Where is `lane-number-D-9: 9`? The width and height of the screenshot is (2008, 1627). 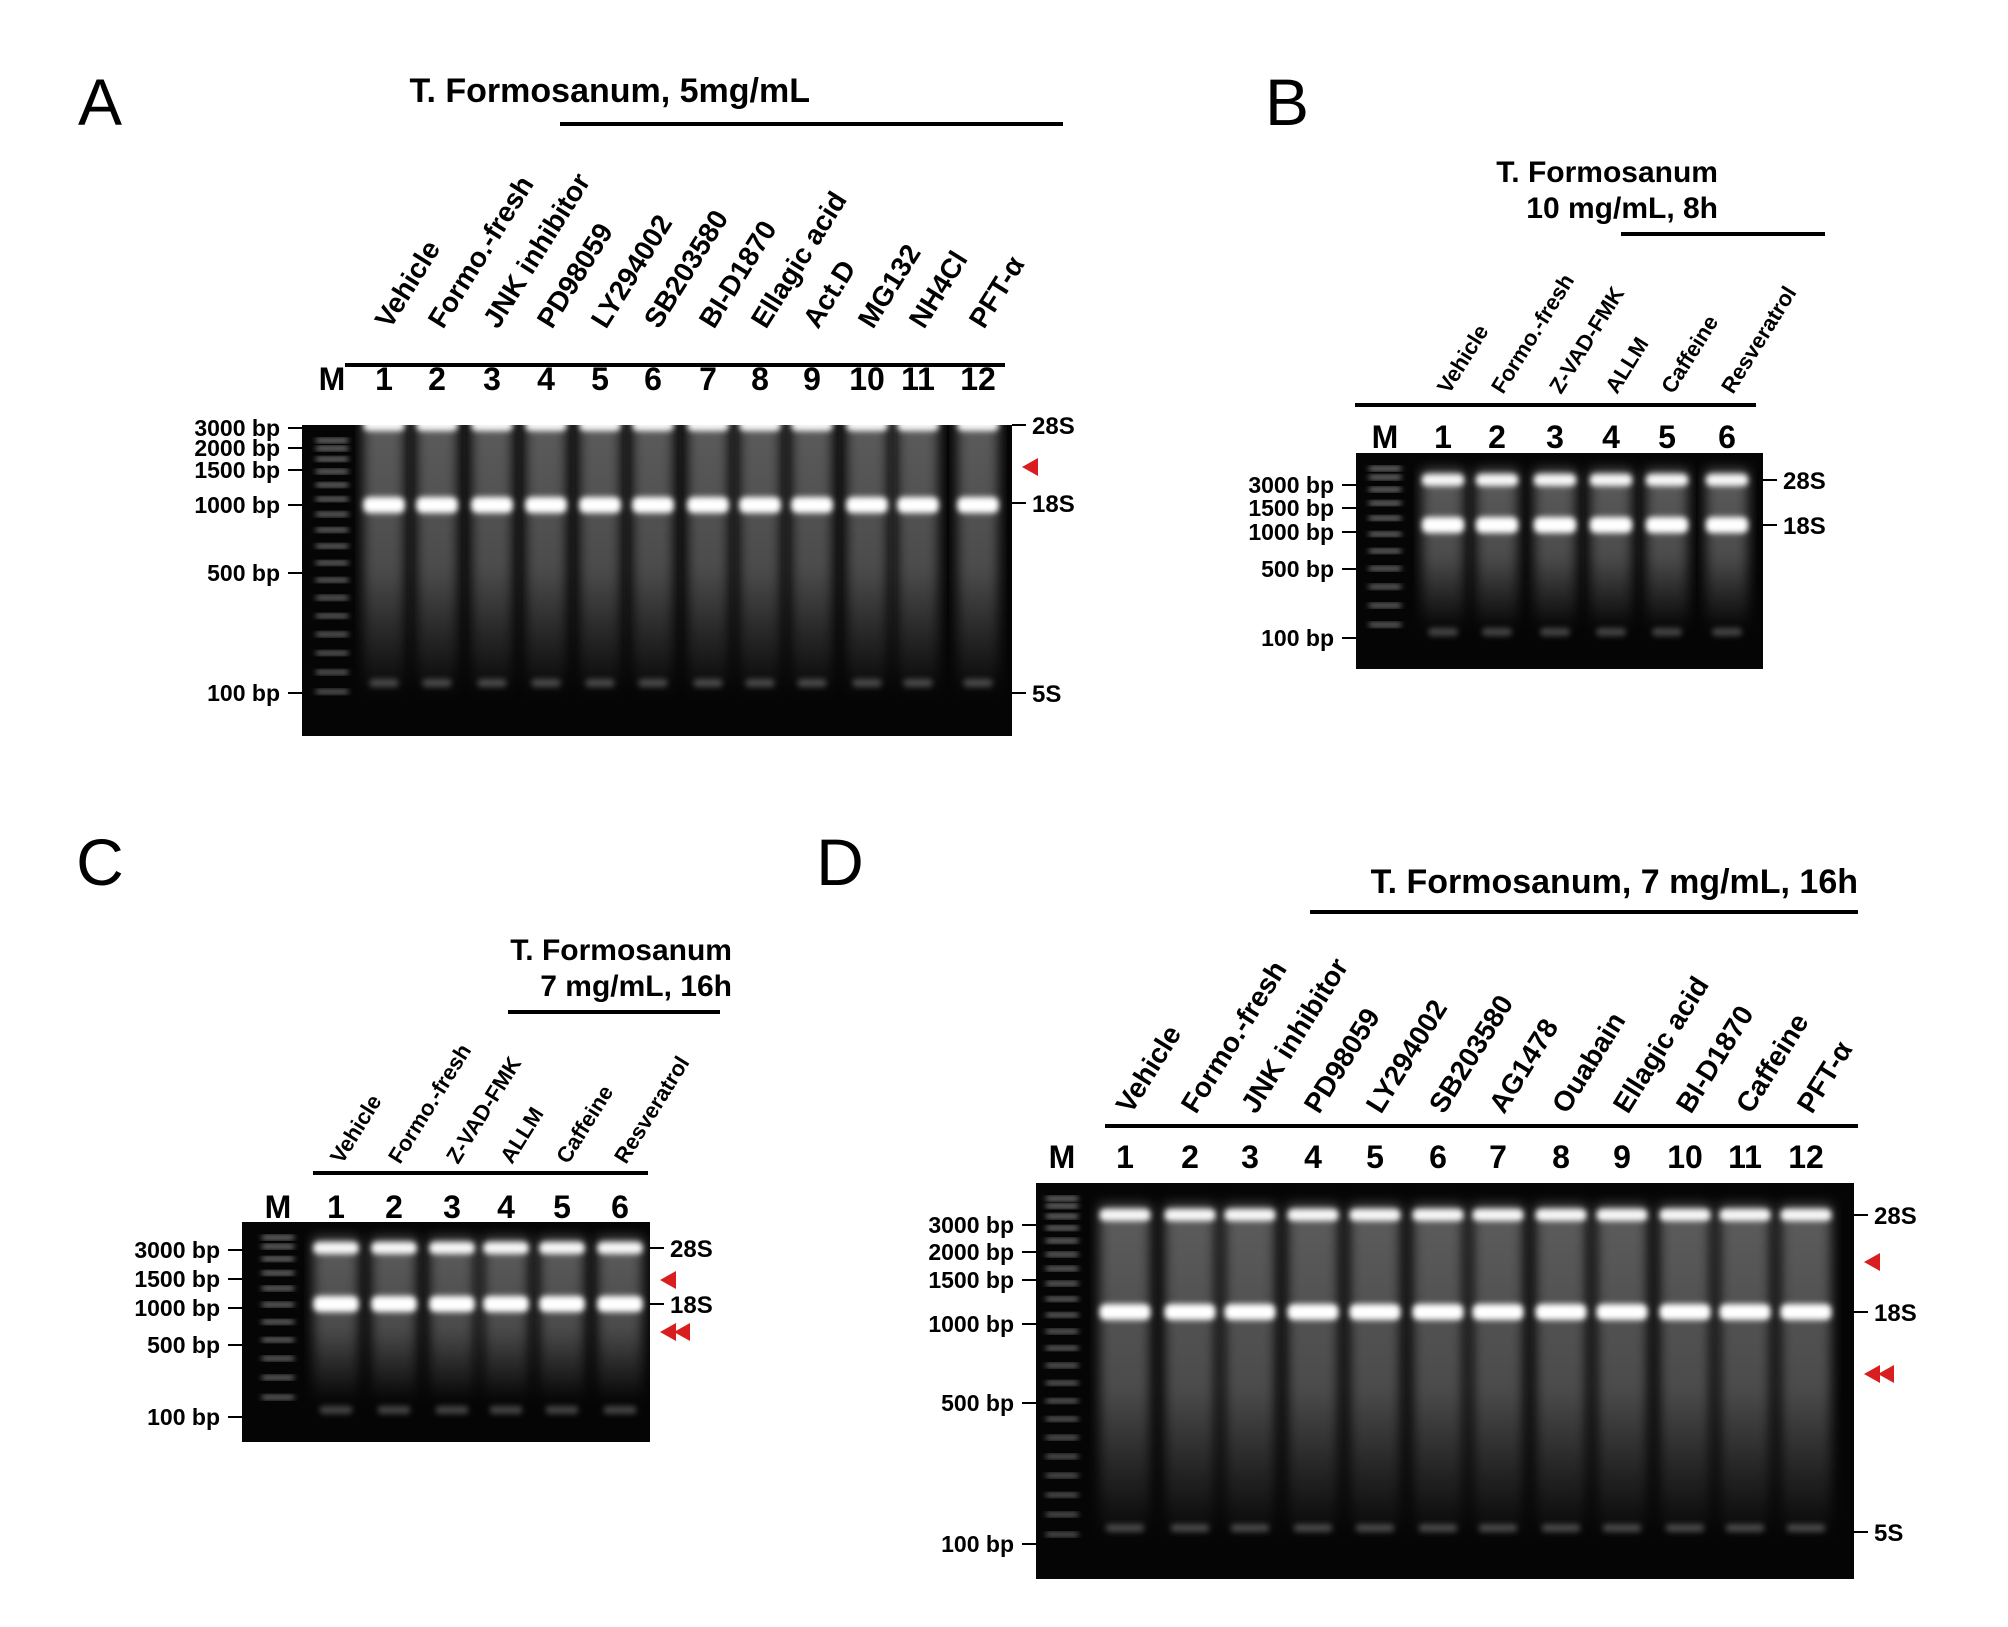 lane-number-D-9: 9 is located at coordinates (1622, 1157).